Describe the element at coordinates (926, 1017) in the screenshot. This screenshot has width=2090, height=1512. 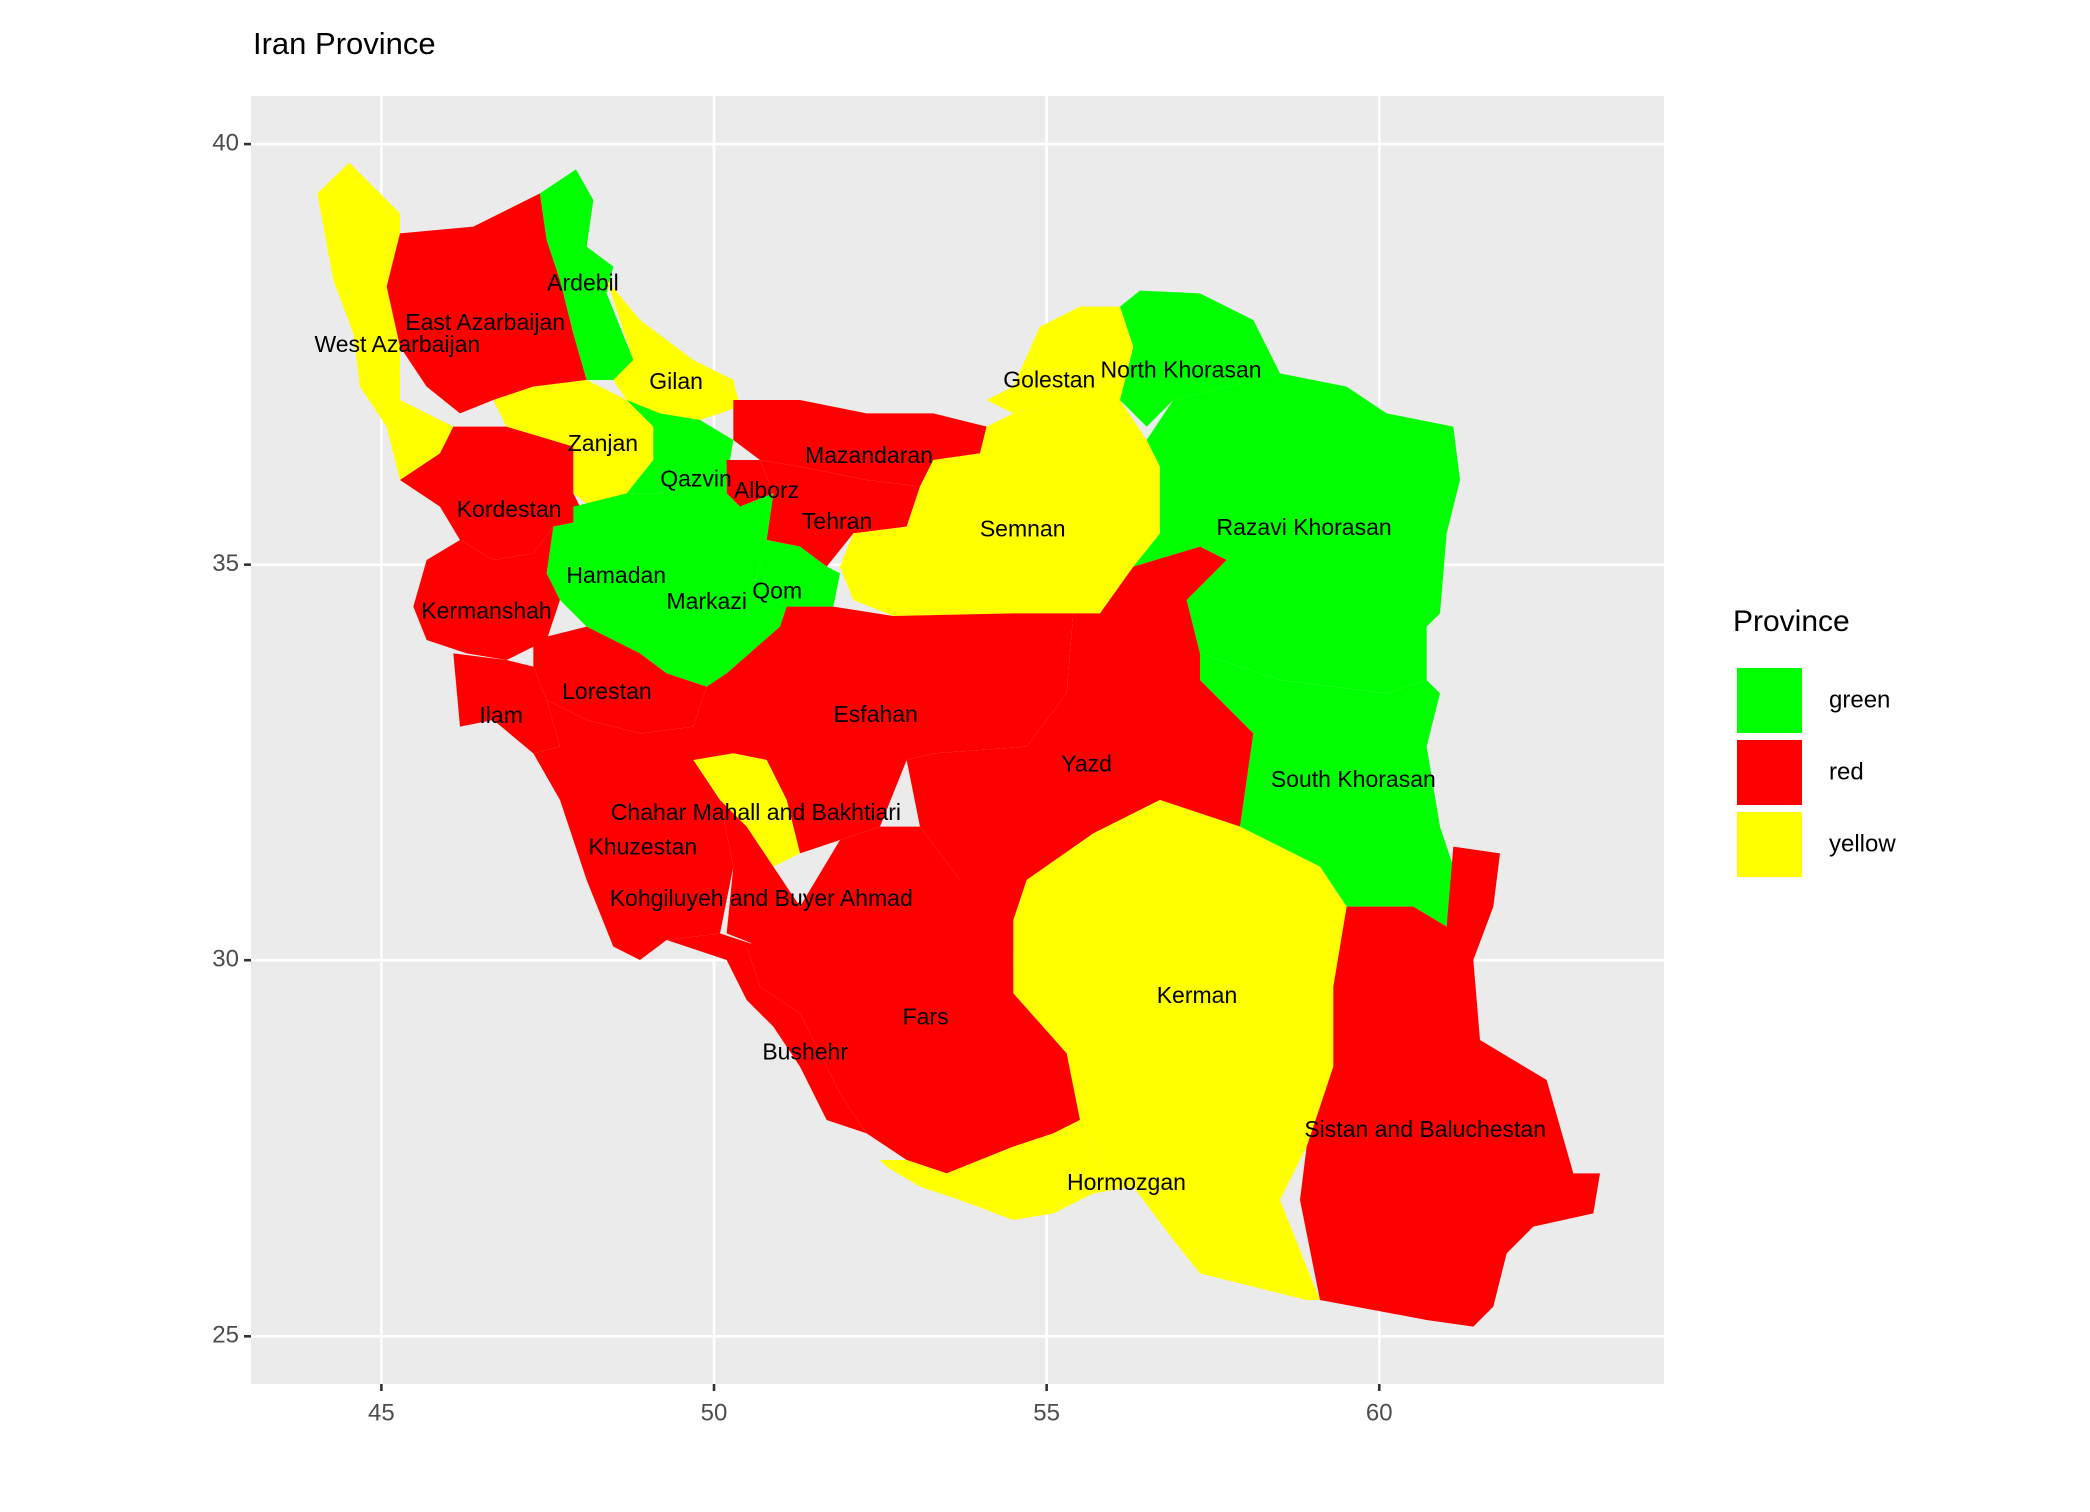
I see `province-label: Fars` at that location.